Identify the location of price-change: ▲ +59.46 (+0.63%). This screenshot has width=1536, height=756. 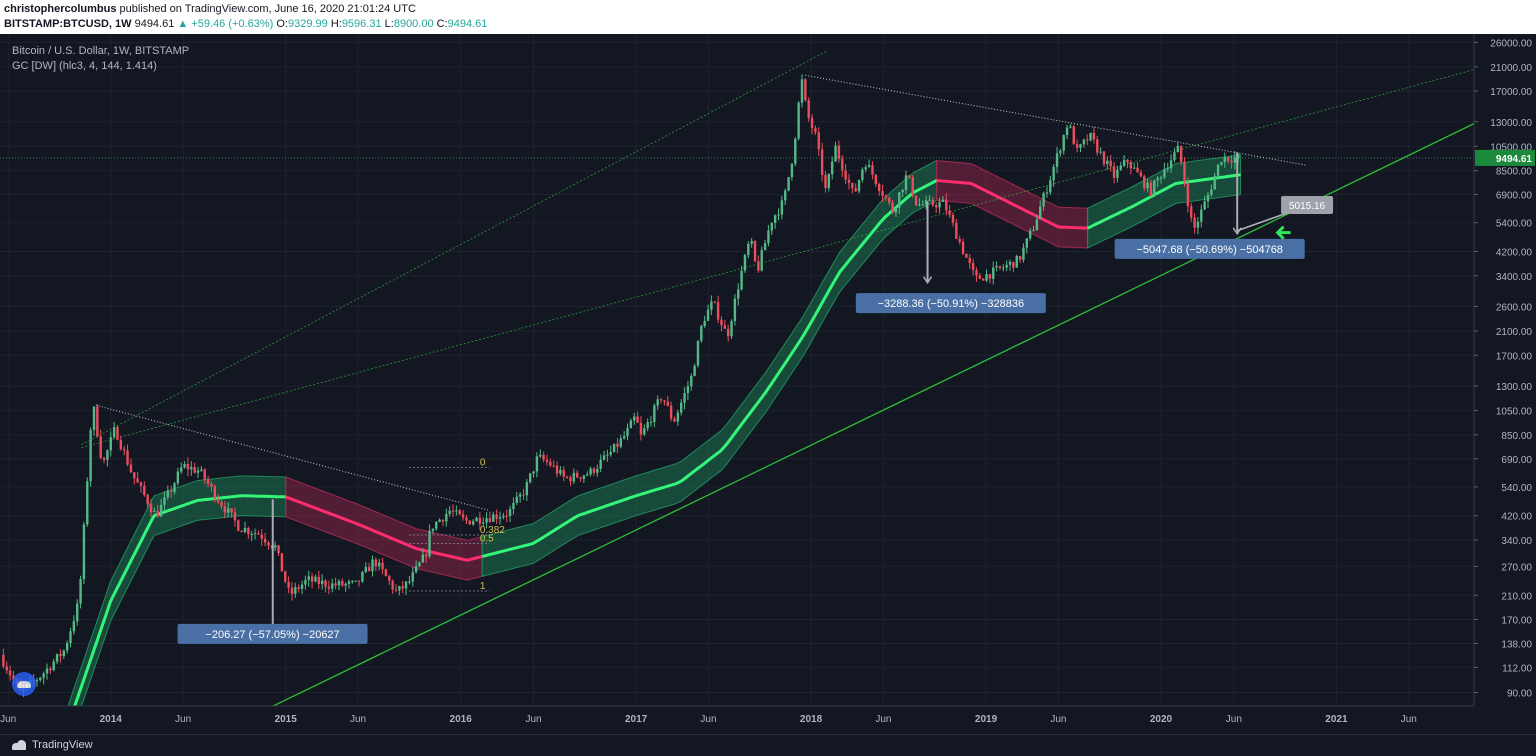
(225, 24).